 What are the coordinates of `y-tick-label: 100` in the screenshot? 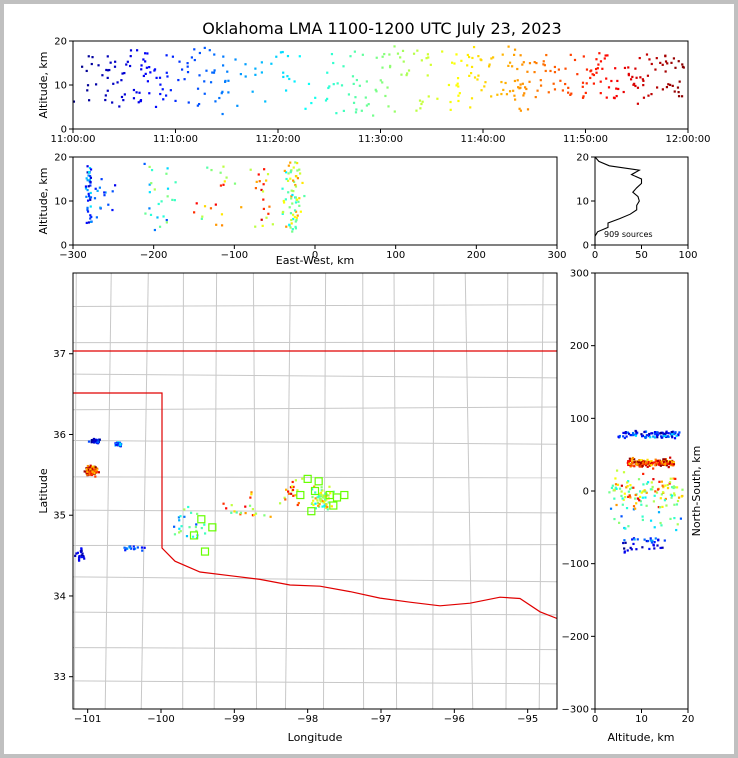 It's located at (579, 419).